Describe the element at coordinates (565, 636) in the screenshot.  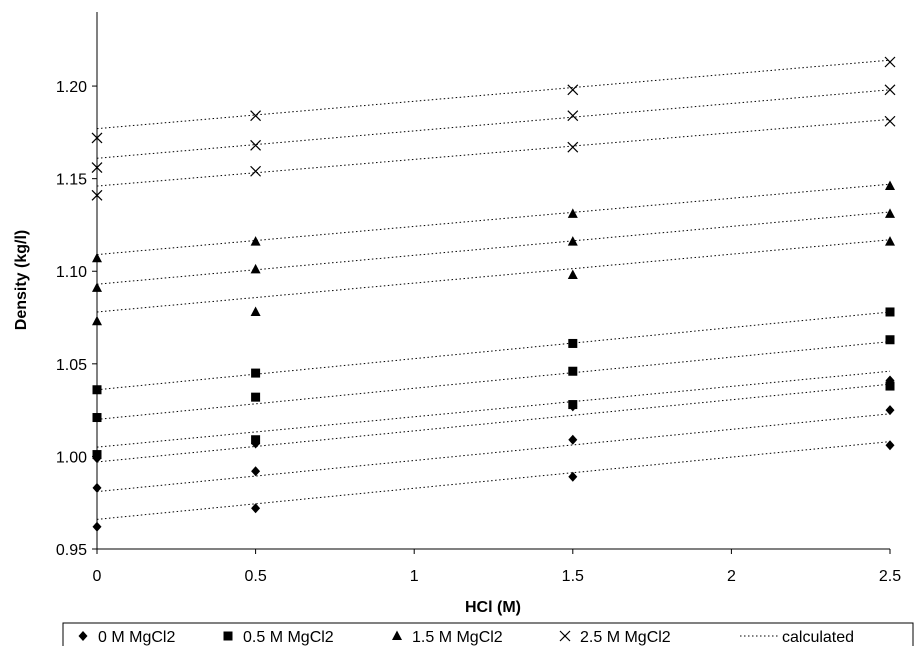
I see `legend-marker-x` at that location.